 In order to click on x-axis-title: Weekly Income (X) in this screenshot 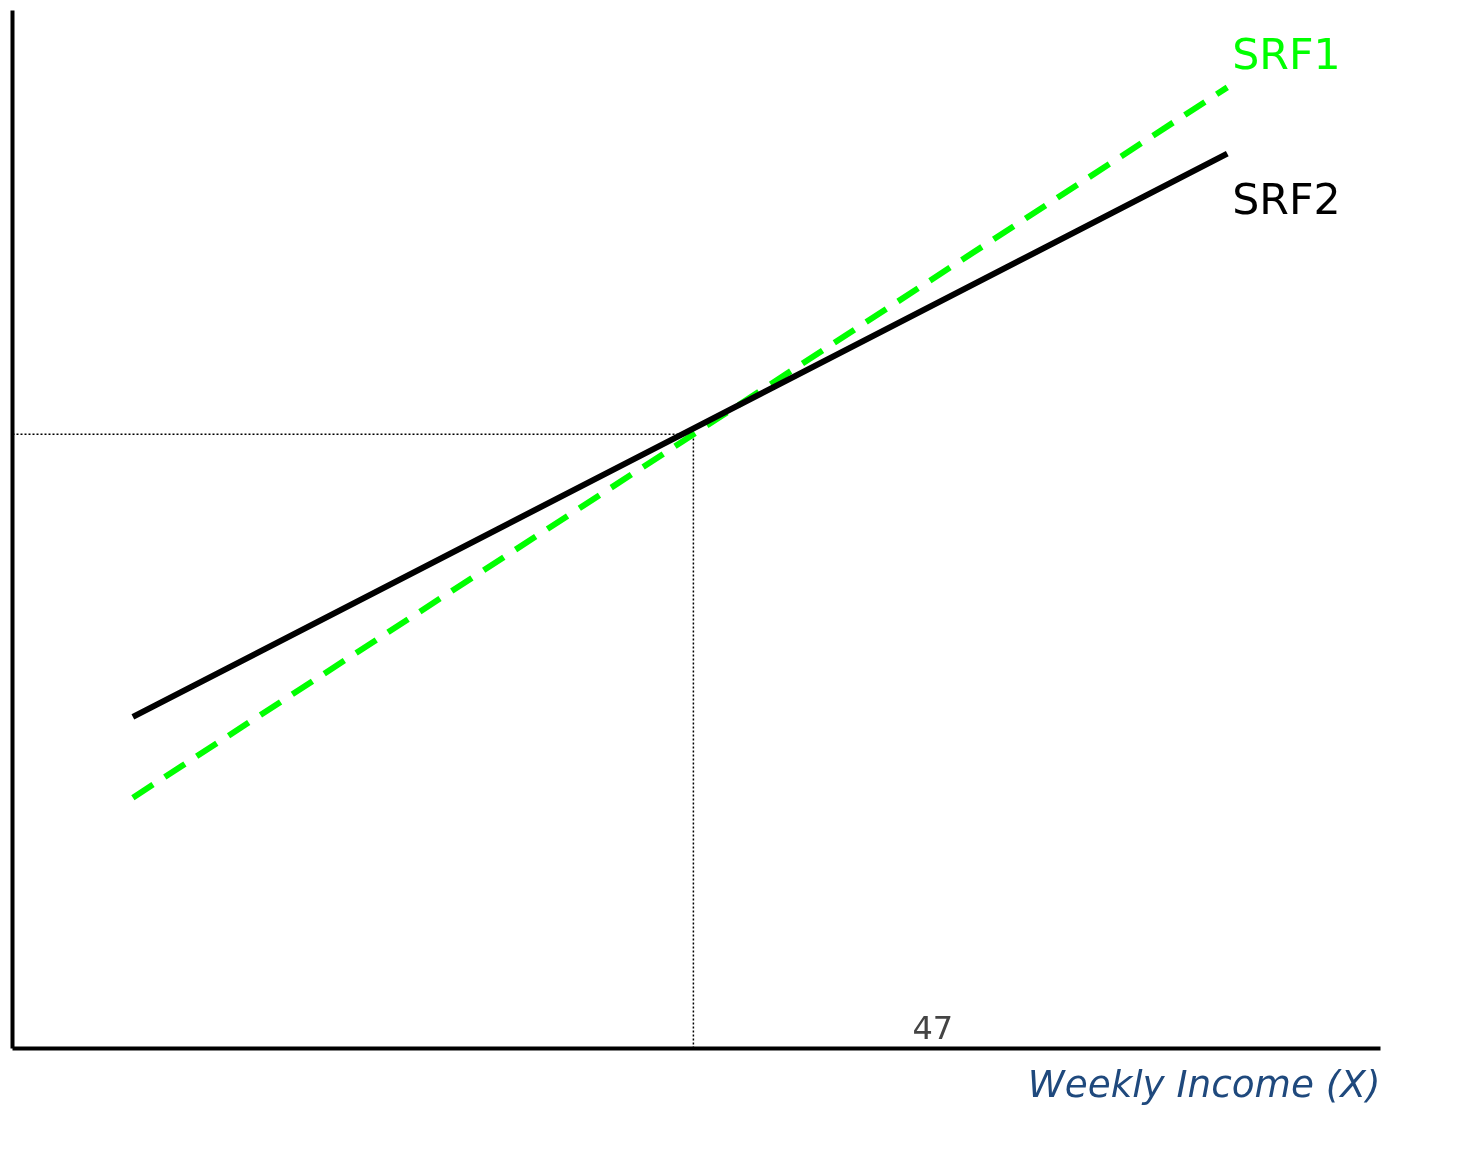, I will do `click(1204, 1083)`.